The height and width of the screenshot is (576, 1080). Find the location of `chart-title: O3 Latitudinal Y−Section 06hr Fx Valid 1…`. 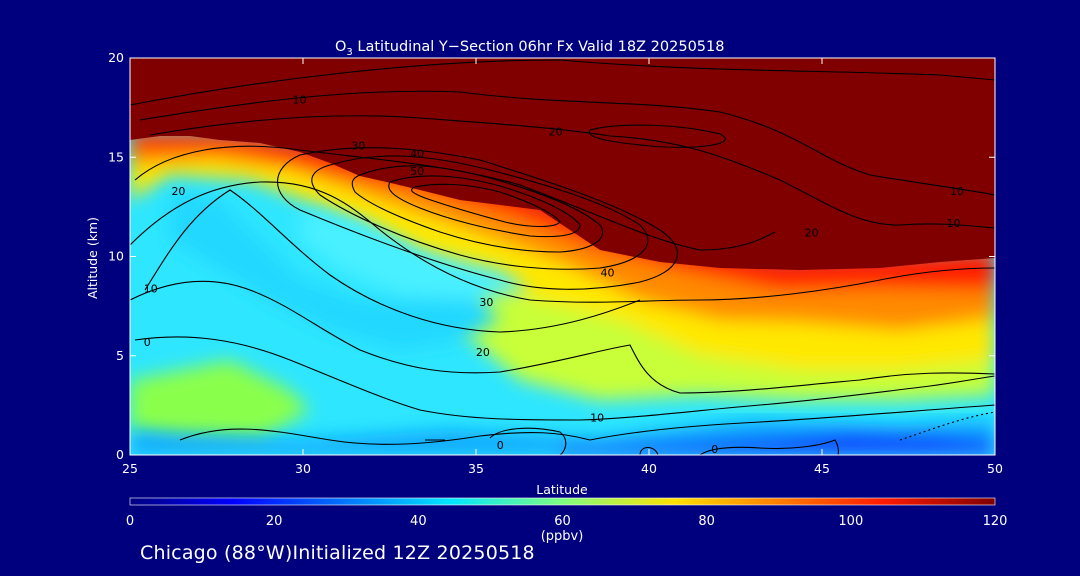

chart-title: O3 Latitudinal Y−Section 06hr Fx Valid 1… is located at coordinates (529, 48).